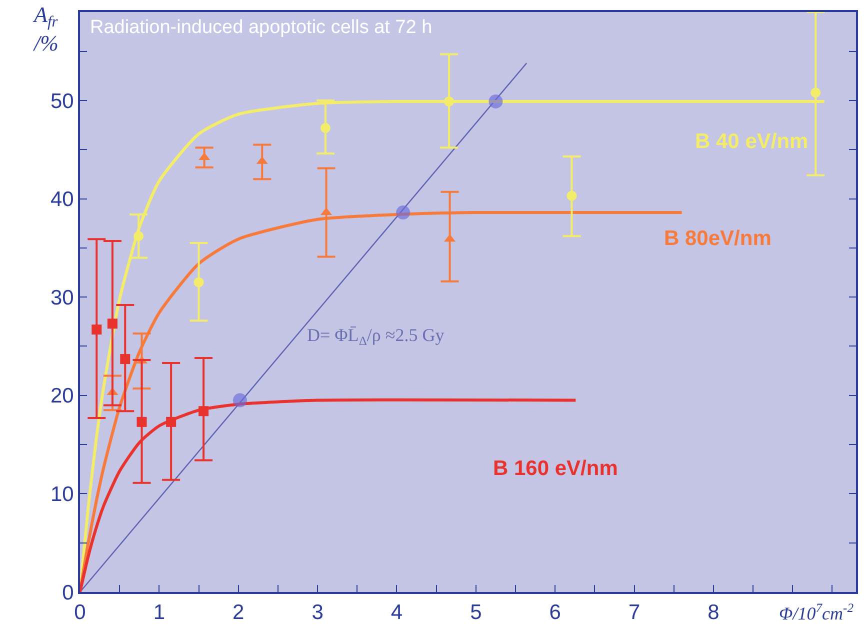 This screenshot has height=632, width=866. Describe the element at coordinates (816, 612) in the screenshot. I see `x-axis-title: Φ/10$^{7}$cm$^{-2}$` at that location.